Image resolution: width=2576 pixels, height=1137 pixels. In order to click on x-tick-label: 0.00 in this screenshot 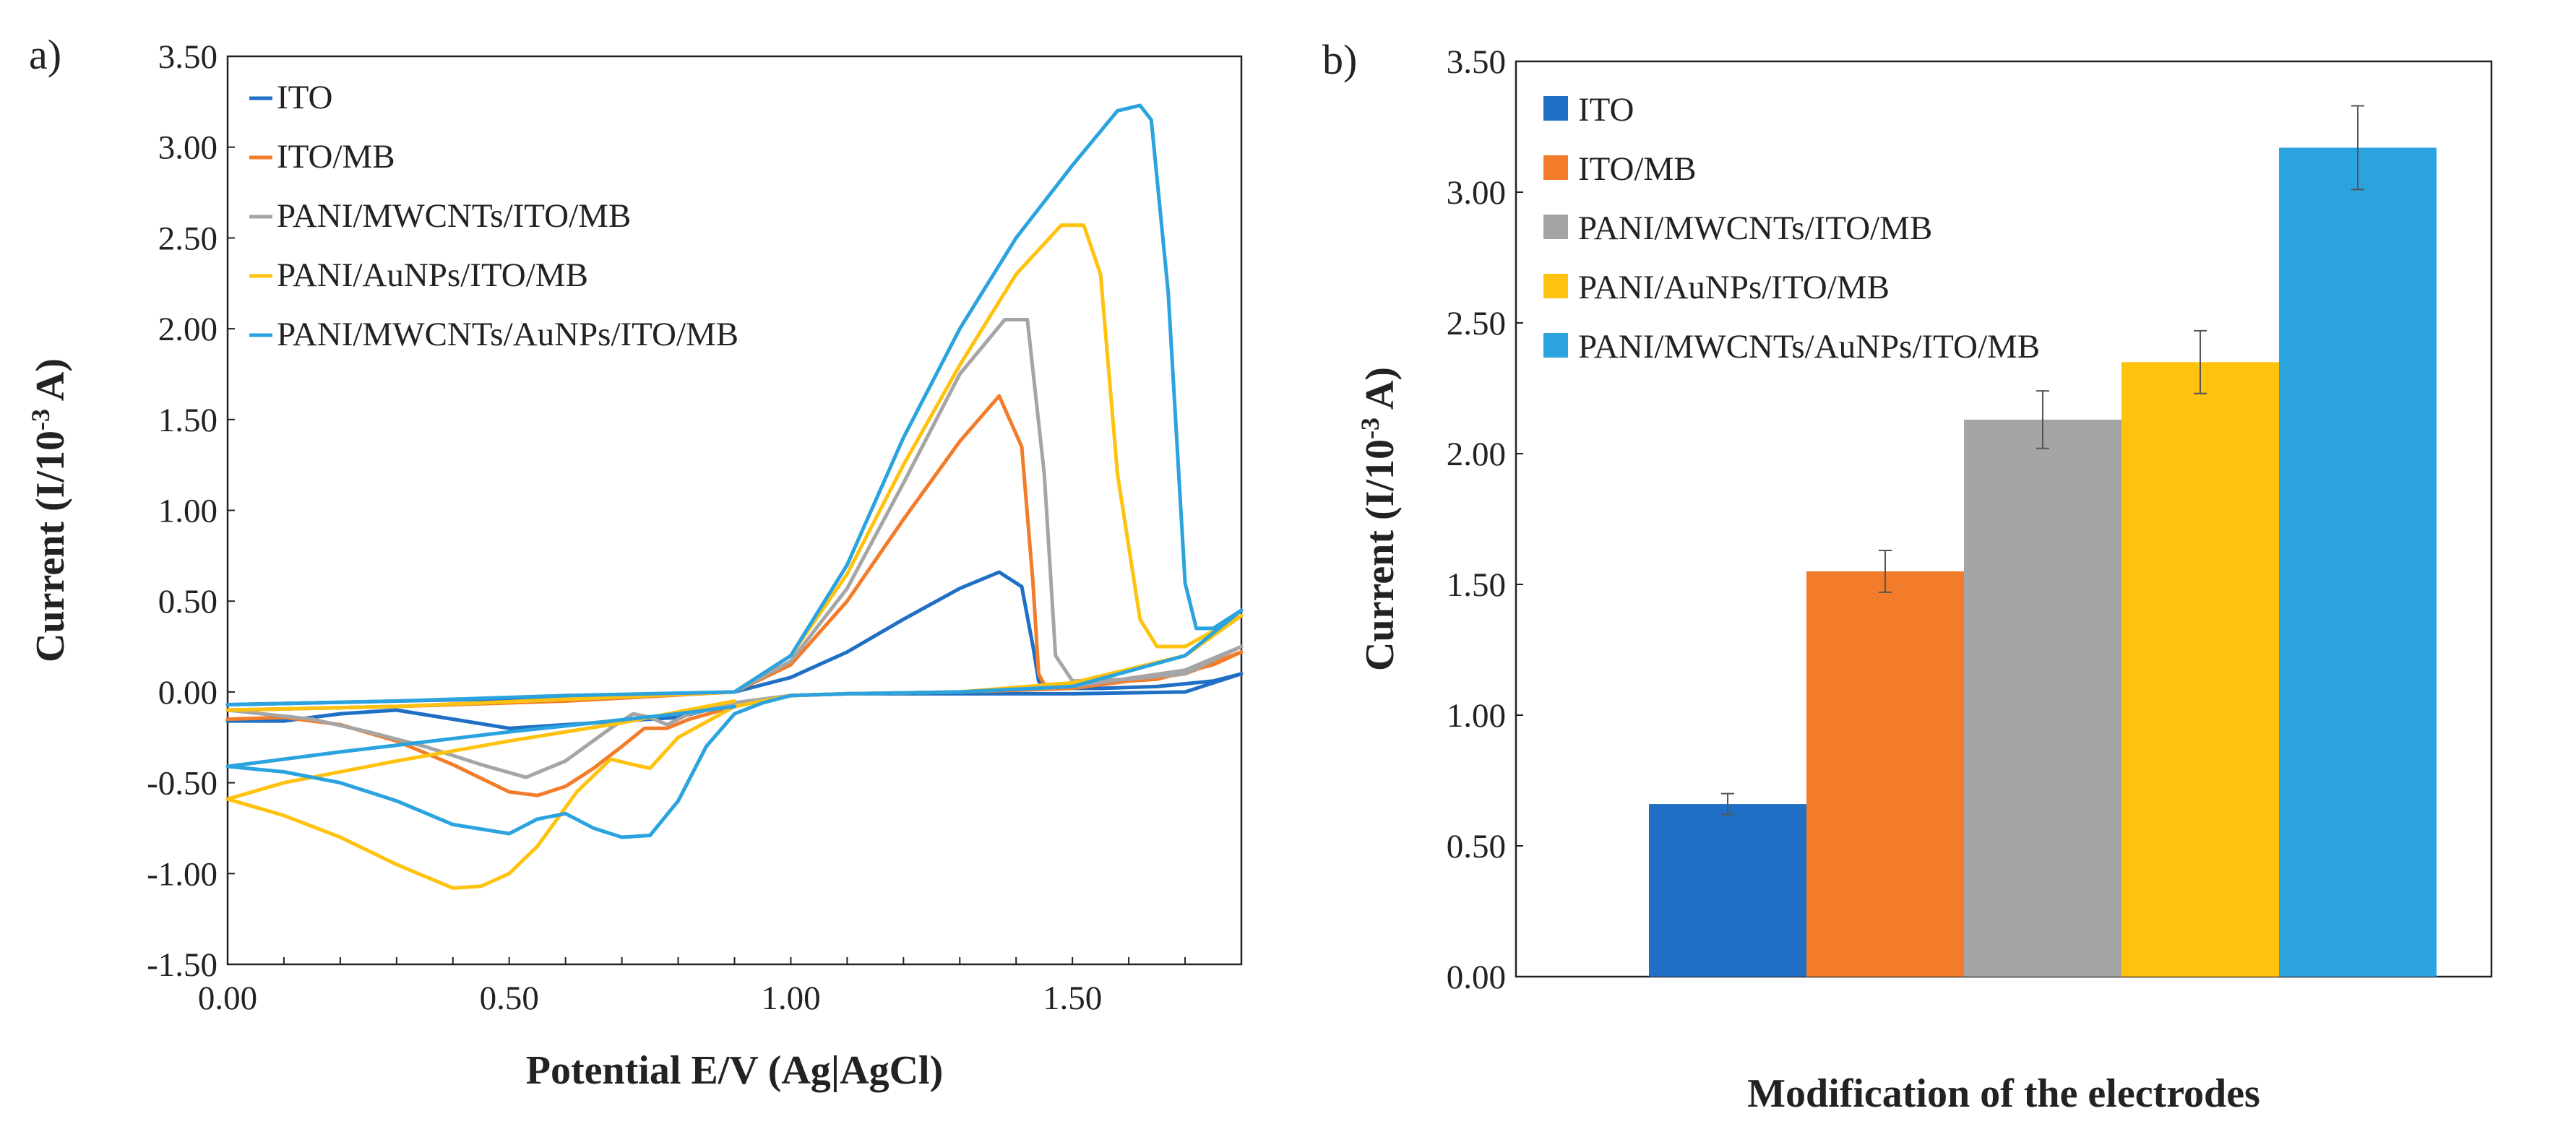, I will do `click(227, 998)`.